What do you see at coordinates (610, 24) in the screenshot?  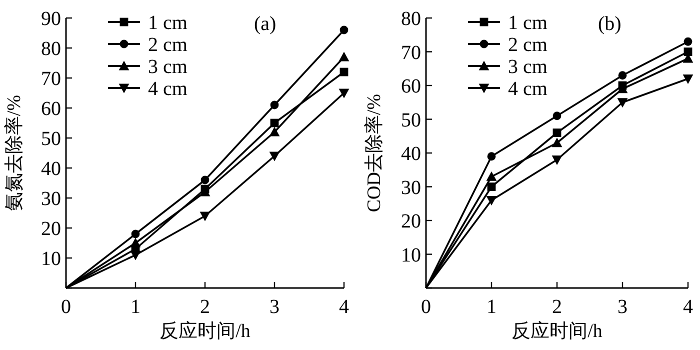 I see `annotation: (b)` at bounding box center [610, 24].